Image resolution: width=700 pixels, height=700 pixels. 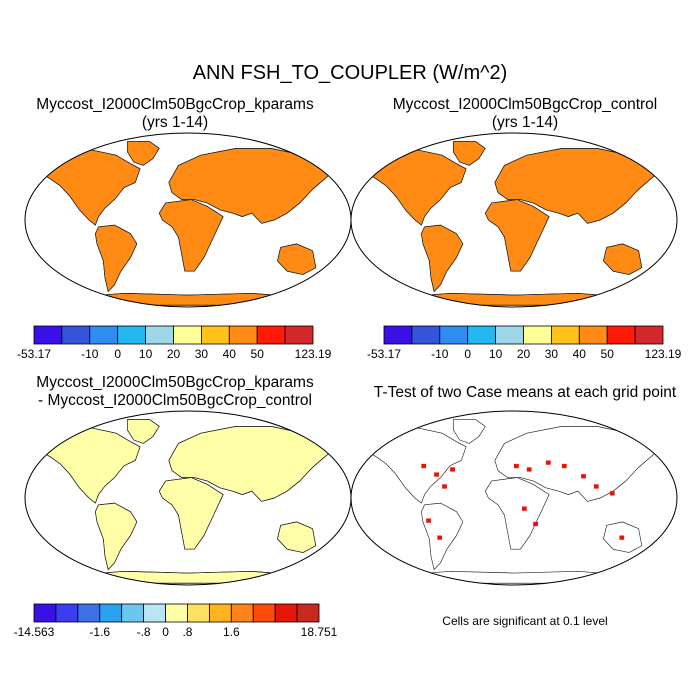 What do you see at coordinates (175, 122) in the screenshot?
I see `panel-kparams-title-line2: (yrs 1-14)` at bounding box center [175, 122].